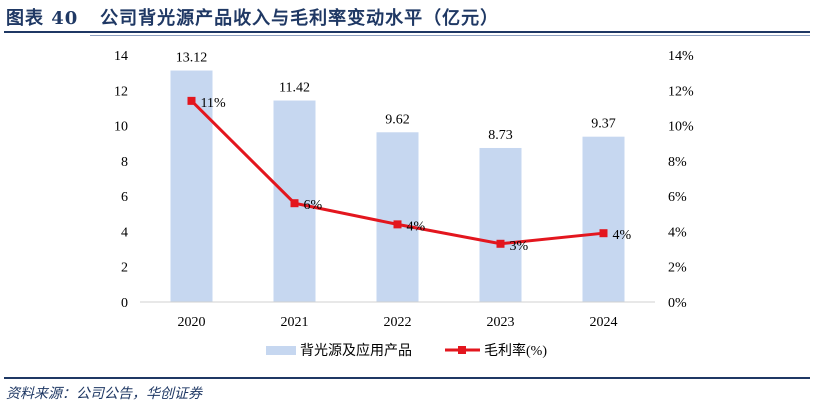  Describe the element at coordinates (104, 394) in the screenshot. I see `source-note: 资料来源：公司公告，华创证券` at that location.